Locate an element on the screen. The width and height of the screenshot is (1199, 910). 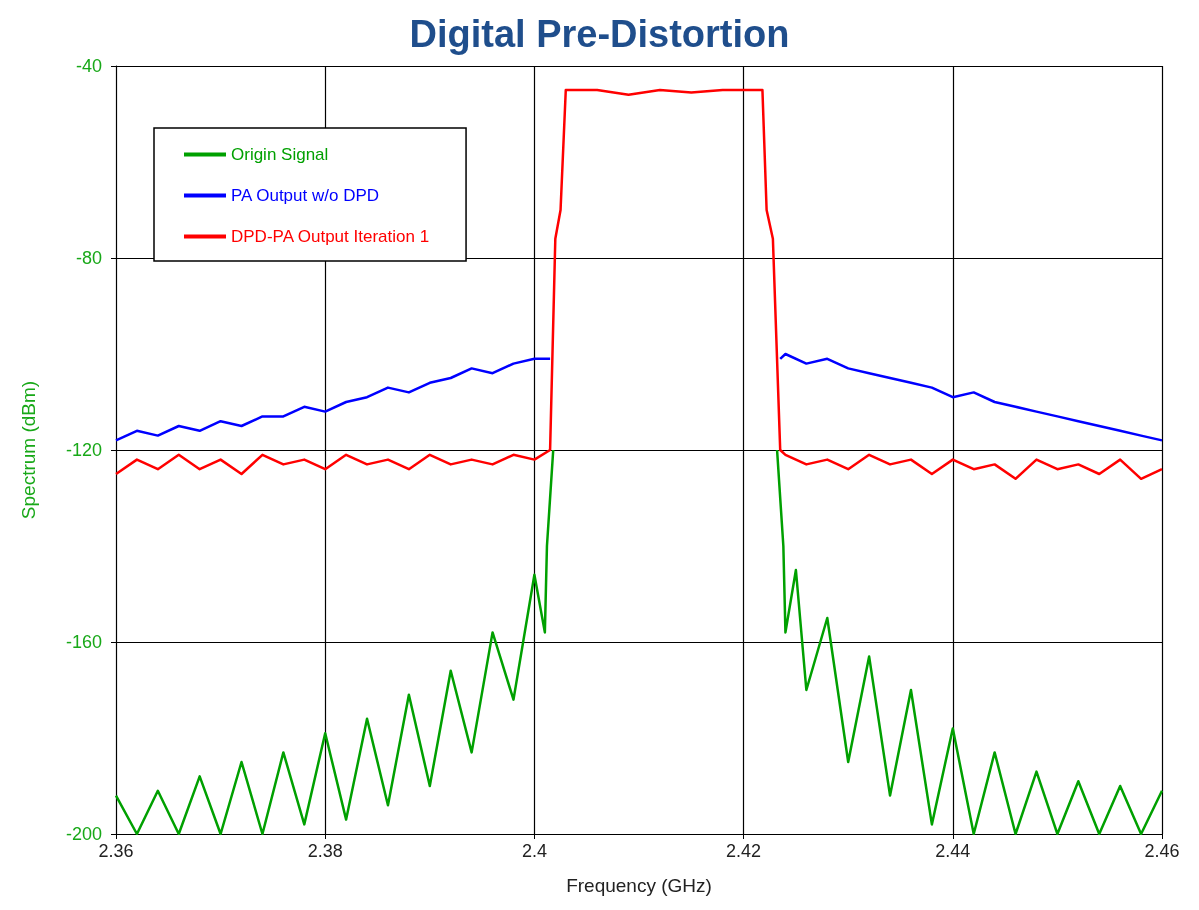
x-tick-label: 2.36 is located at coordinates (116, 851).